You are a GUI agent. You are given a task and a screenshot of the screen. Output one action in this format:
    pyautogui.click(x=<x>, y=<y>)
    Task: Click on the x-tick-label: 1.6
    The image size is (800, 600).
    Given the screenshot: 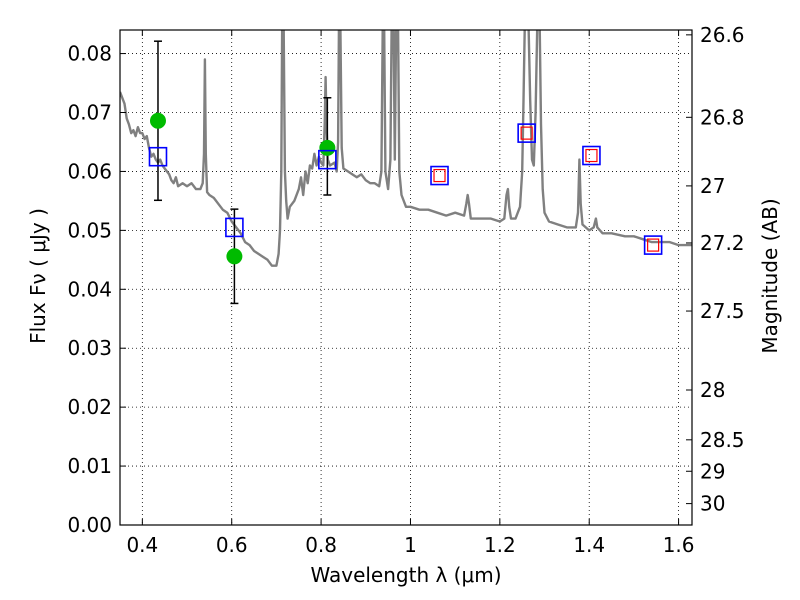 What is the action you would take?
    pyautogui.click(x=679, y=545)
    